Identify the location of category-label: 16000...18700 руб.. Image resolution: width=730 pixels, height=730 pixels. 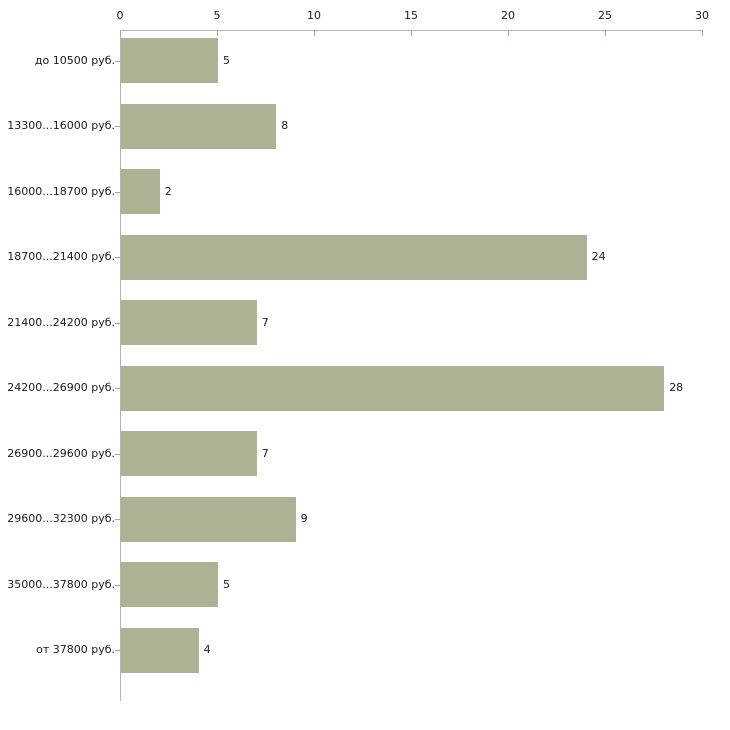
(61, 191).